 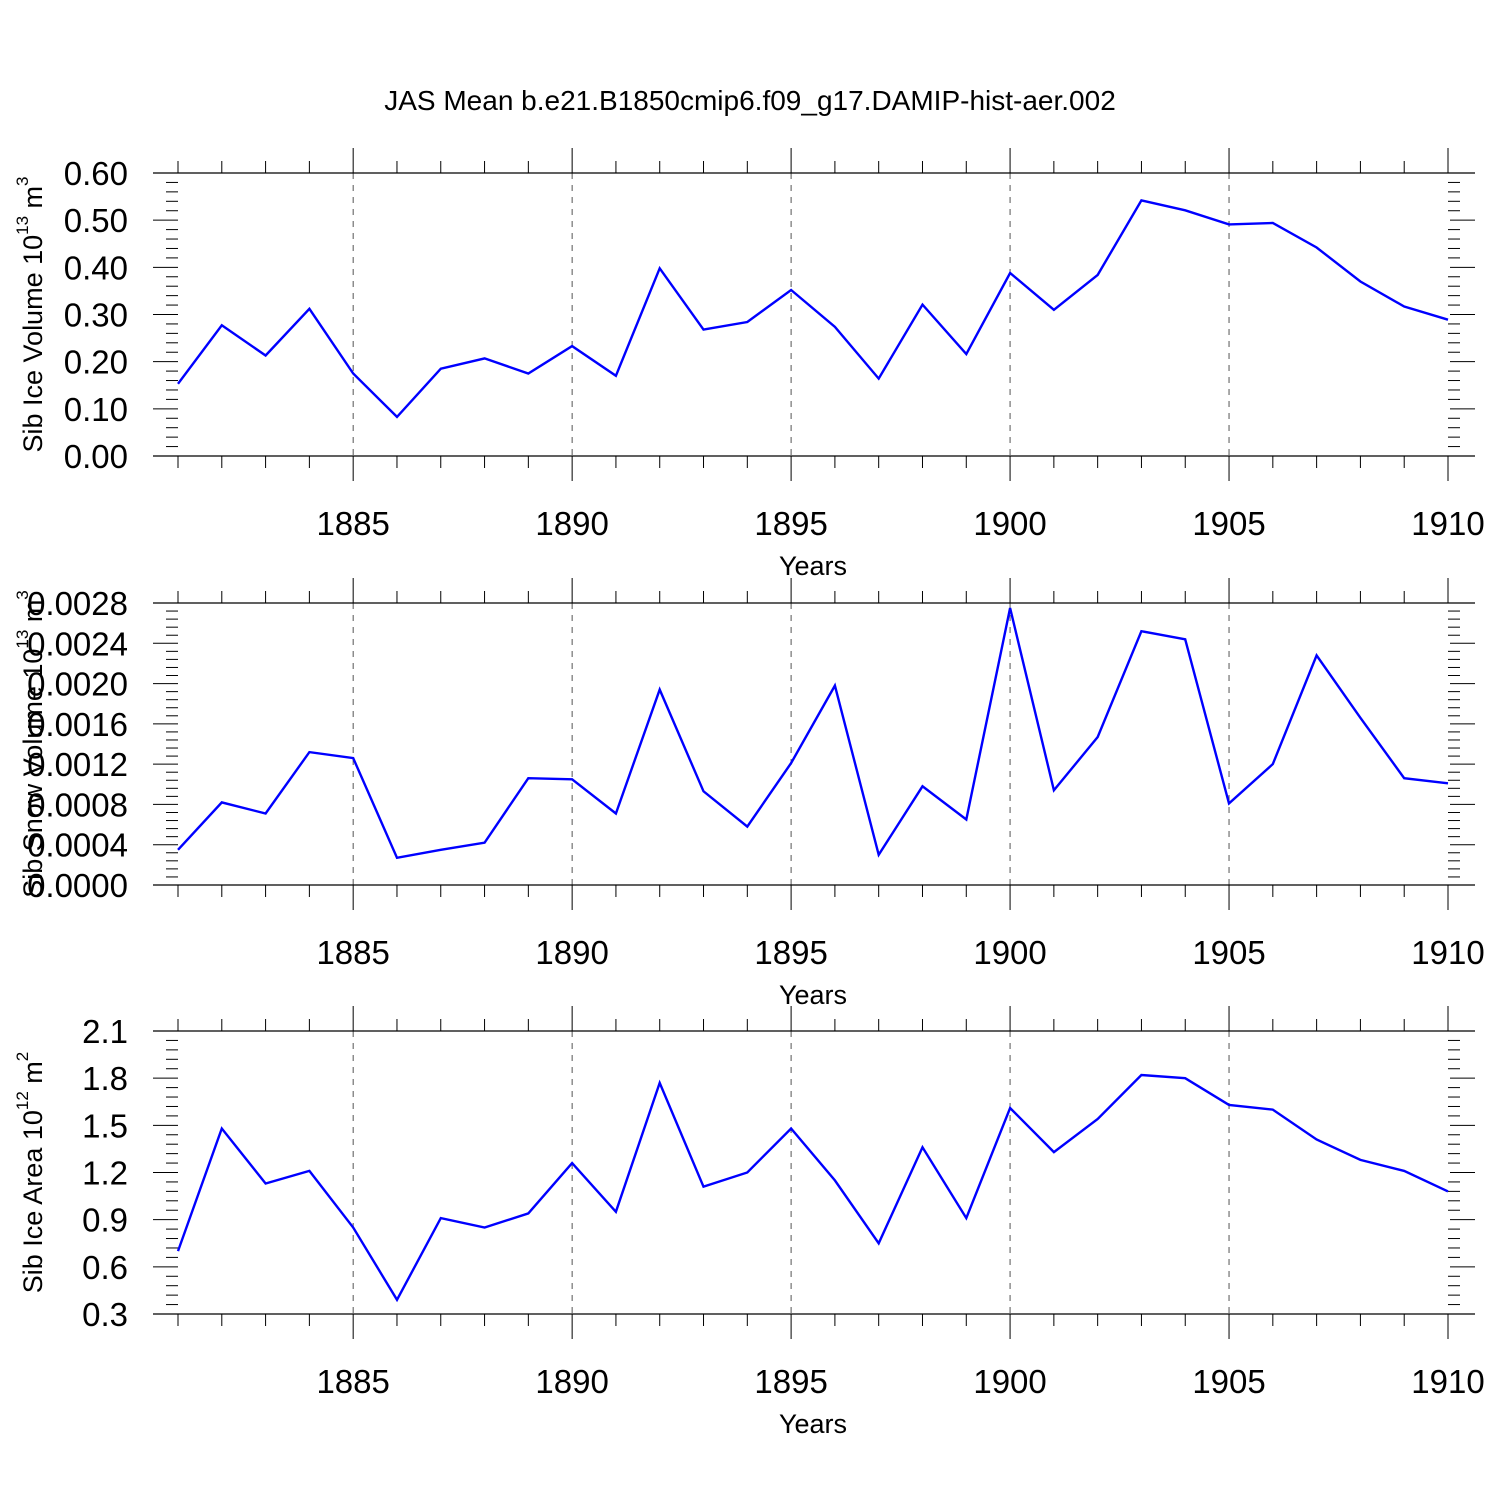 What do you see at coordinates (105, 1125) in the screenshot?
I see `y-tick-label: 1.5` at bounding box center [105, 1125].